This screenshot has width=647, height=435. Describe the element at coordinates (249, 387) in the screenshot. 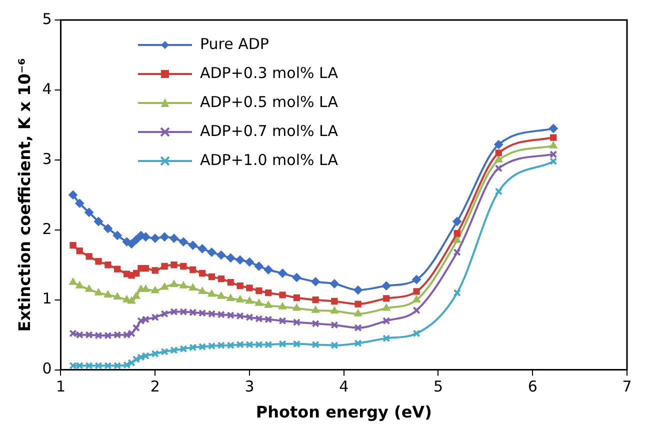

I see `x-tick-label: 3` at that location.